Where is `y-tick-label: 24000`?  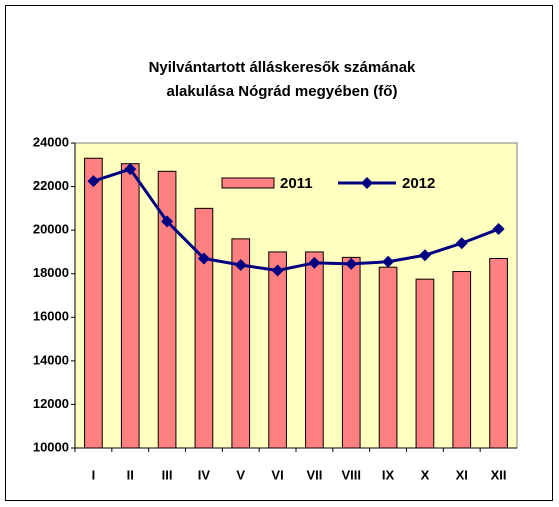
y-tick-label: 24000 is located at coordinates (51, 141).